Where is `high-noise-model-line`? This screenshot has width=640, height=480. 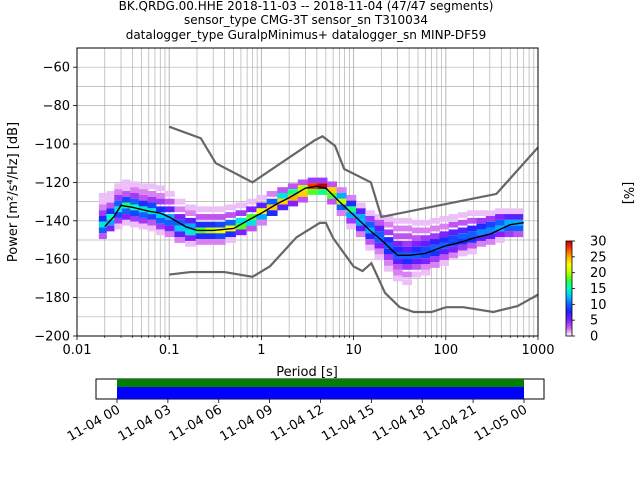 high-noise-model-line is located at coordinates (353, 172).